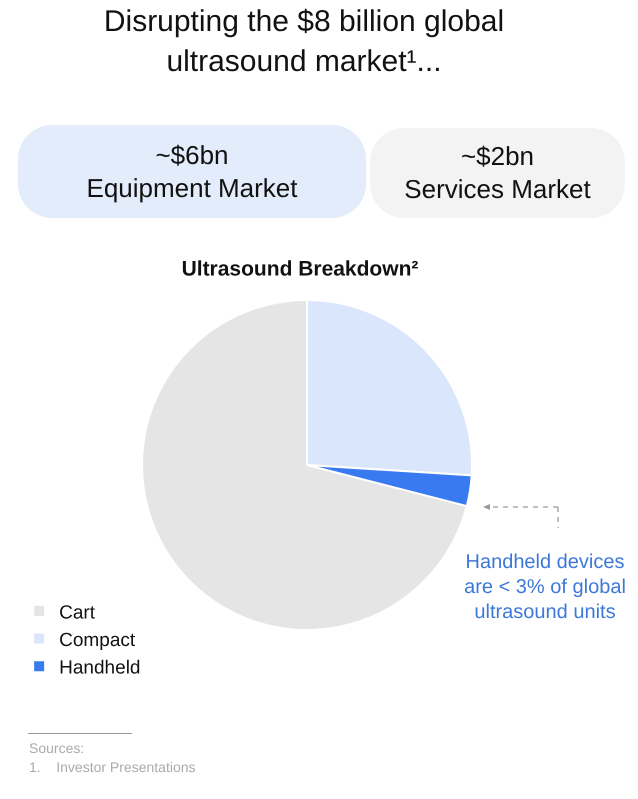 This screenshot has height=799, width=638. What do you see at coordinates (192, 171) in the screenshot?
I see `text: ~$6bn Equipment Market` at bounding box center [192, 171].